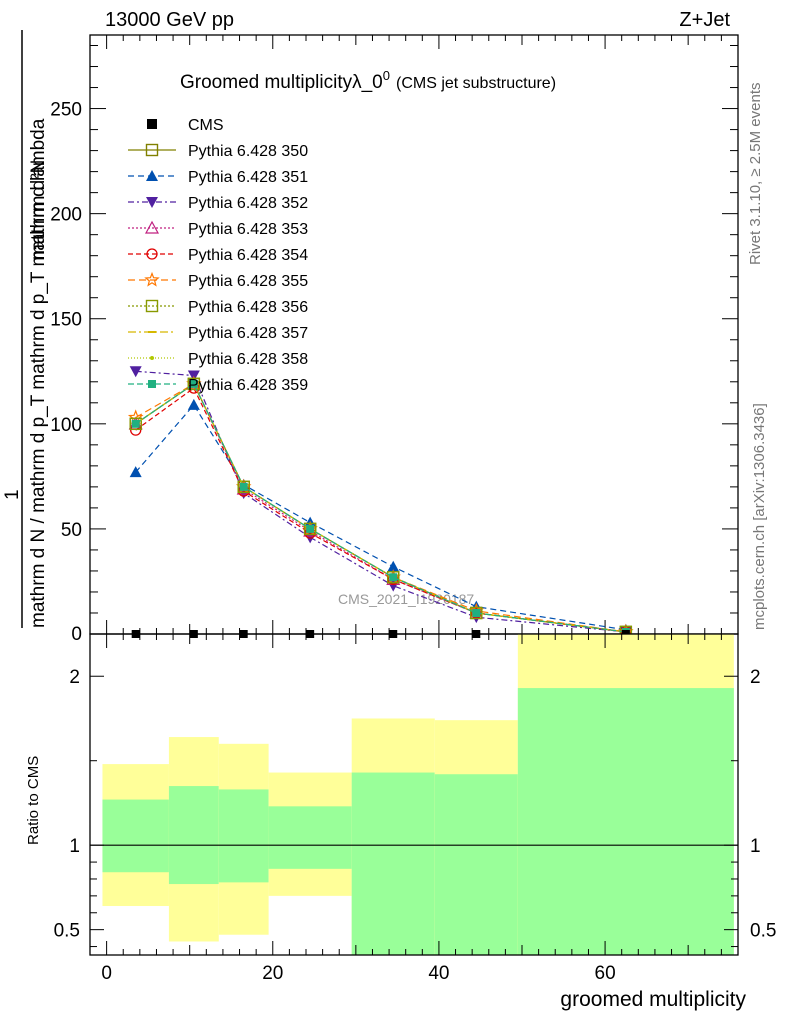 This screenshot has height=1024, width=786. Describe the element at coordinates (74, 677) in the screenshot. I see `ratio-ytick-label: 2` at that location.